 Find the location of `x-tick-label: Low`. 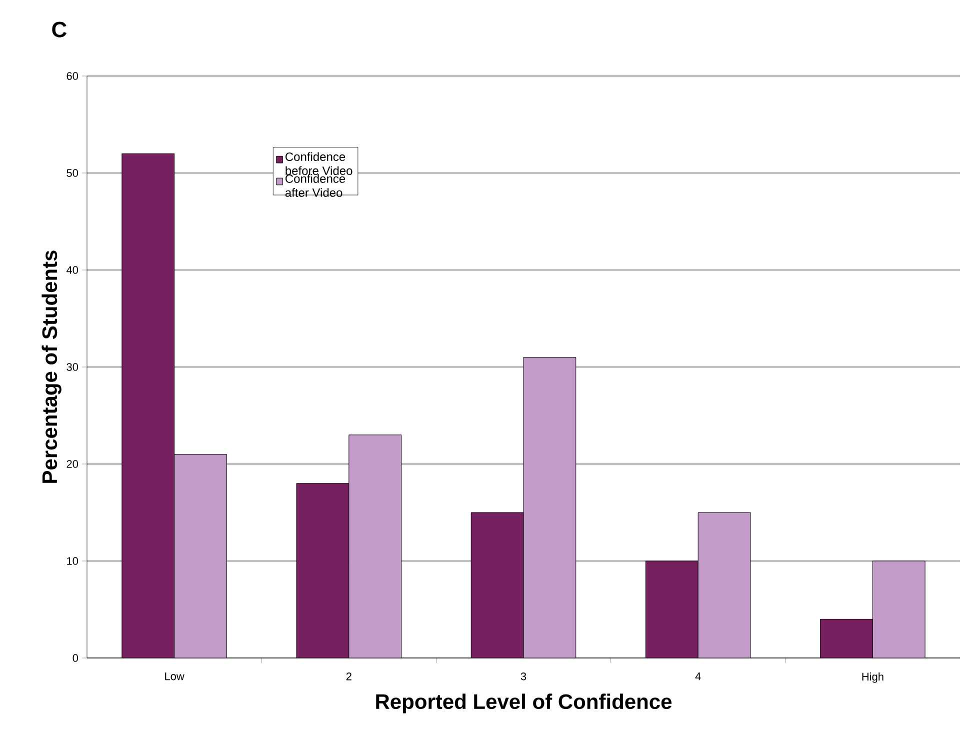

x-tick-label: Low is located at coordinates (174, 676).